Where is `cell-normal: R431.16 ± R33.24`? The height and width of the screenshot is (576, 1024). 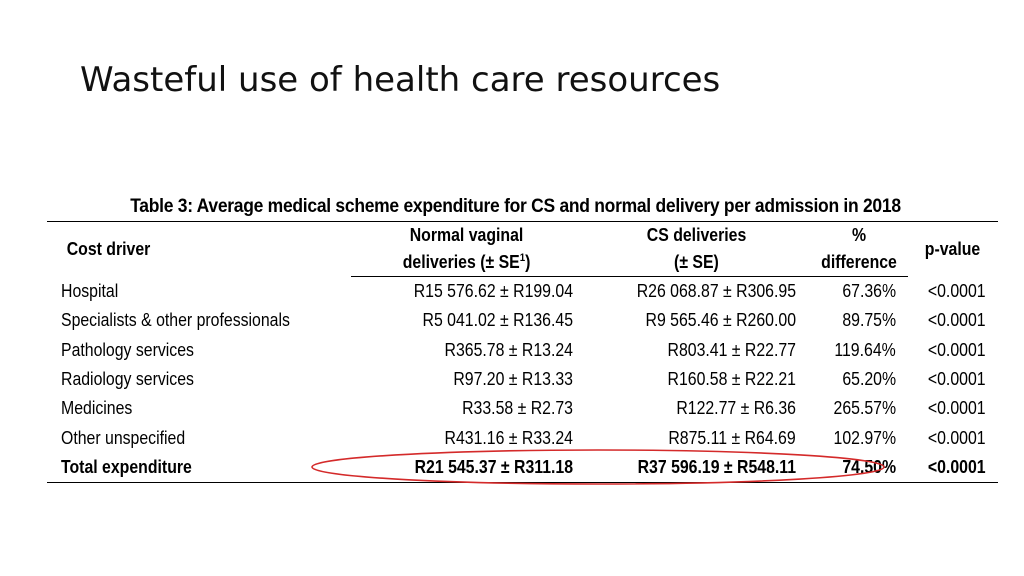 cell-normal: R431.16 ± R33.24 is located at coordinates (508, 437).